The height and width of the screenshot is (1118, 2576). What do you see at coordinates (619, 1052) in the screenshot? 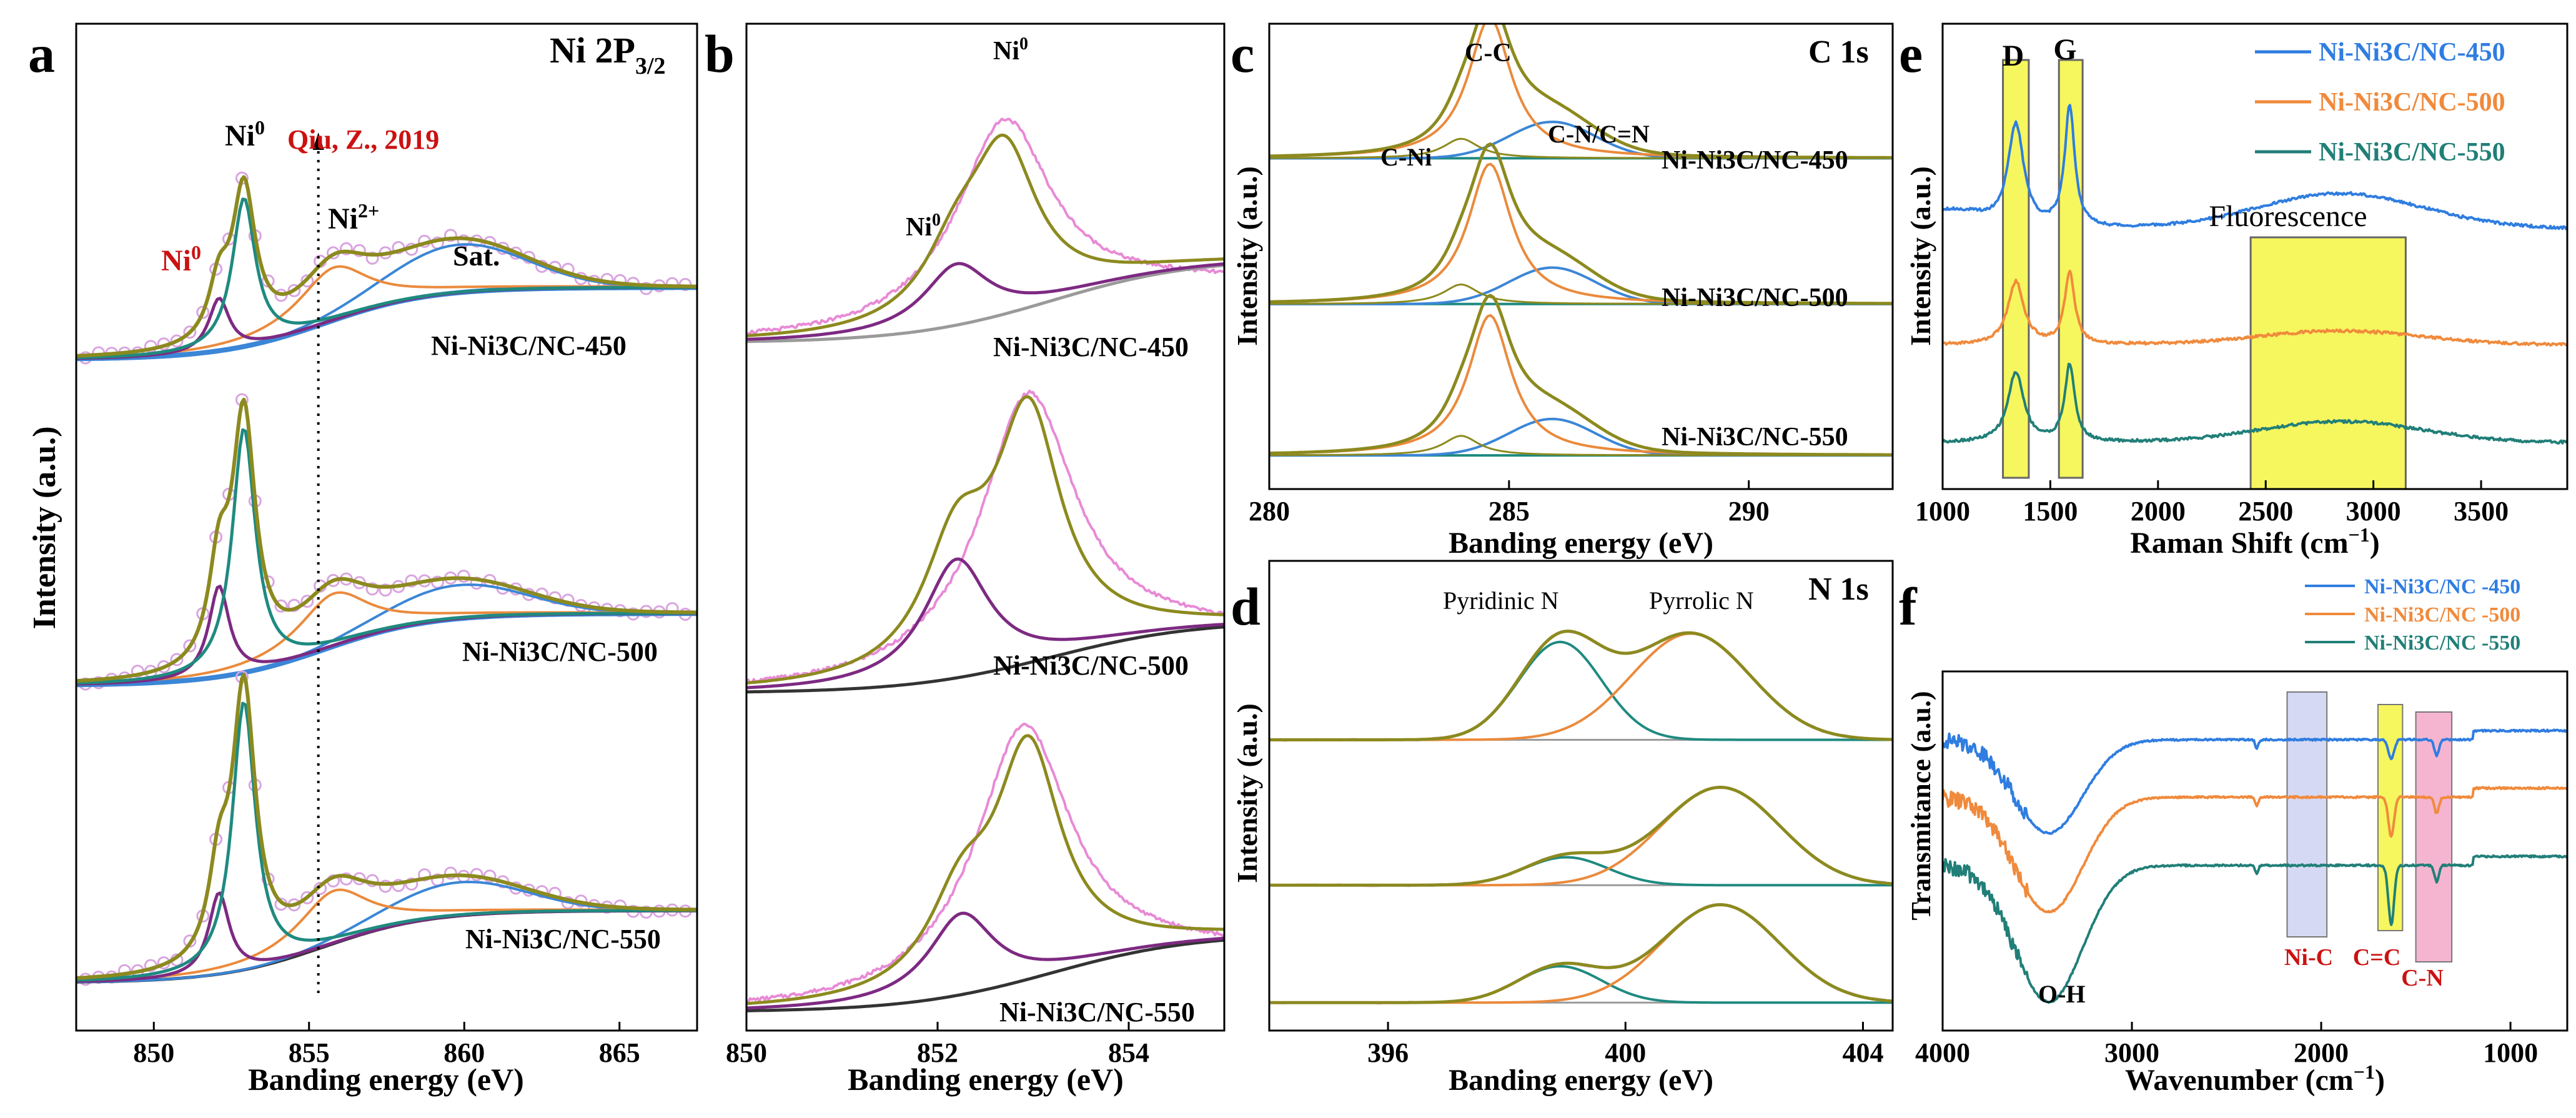
I see `x-tick-label: 865` at bounding box center [619, 1052].